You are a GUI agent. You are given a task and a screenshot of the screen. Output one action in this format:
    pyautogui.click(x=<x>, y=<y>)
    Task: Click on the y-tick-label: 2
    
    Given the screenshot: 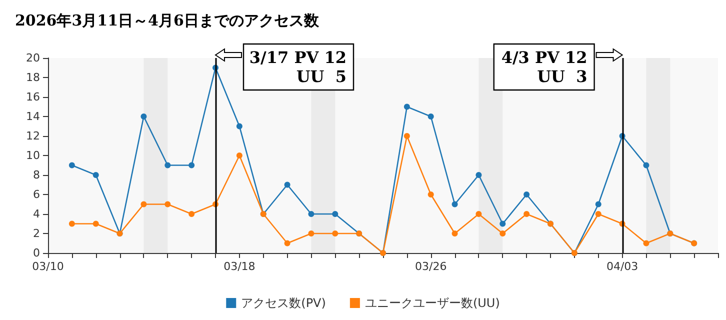 What is the action you would take?
    pyautogui.click(x=36, y=233)
    